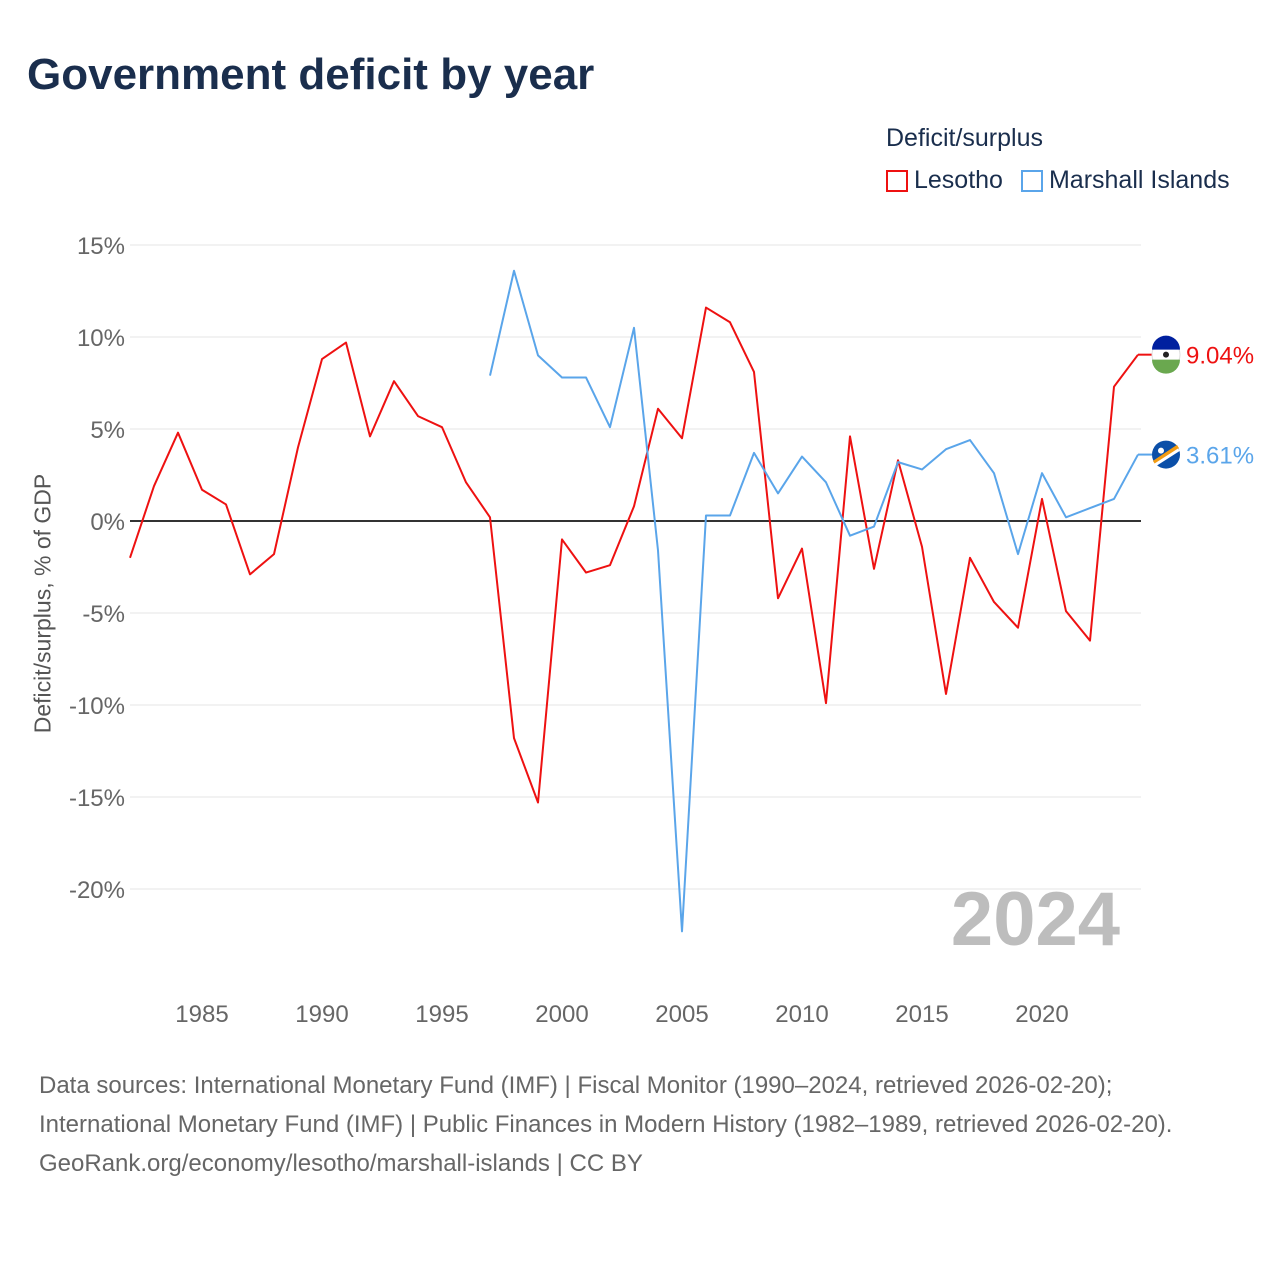  Describe the element at coordinates (201, 1014) in the screenshot. I see `x-tick-label: 1985` at that location.